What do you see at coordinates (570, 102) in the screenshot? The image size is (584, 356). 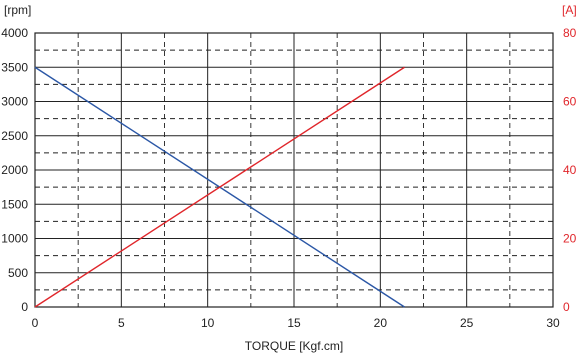 I see `y-right-tick-label: 60` at bounding box center [570, 102].